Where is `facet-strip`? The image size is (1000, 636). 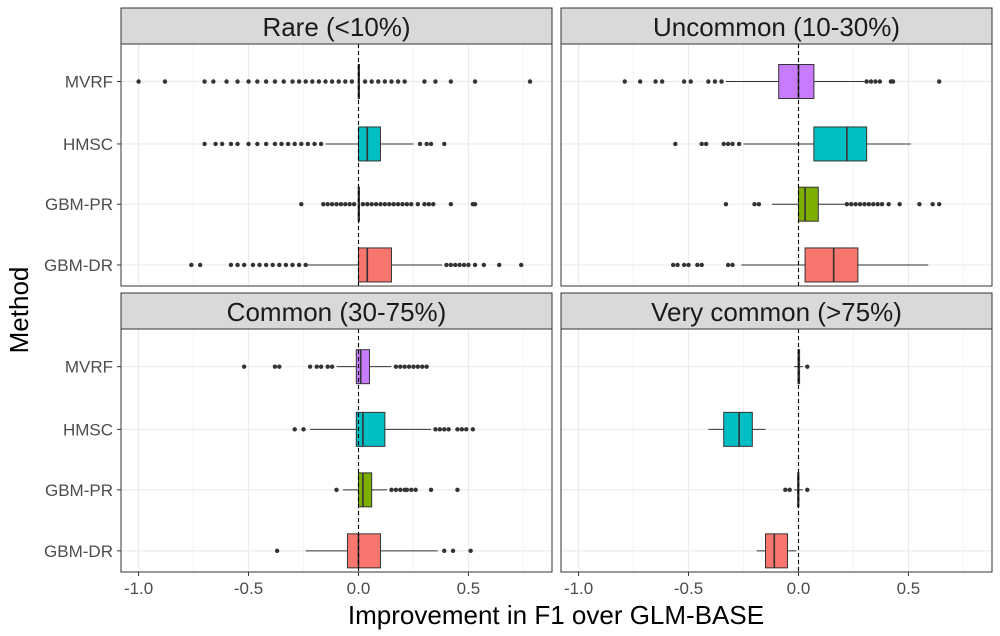 facet-strip is located at coordinates (776, 311).